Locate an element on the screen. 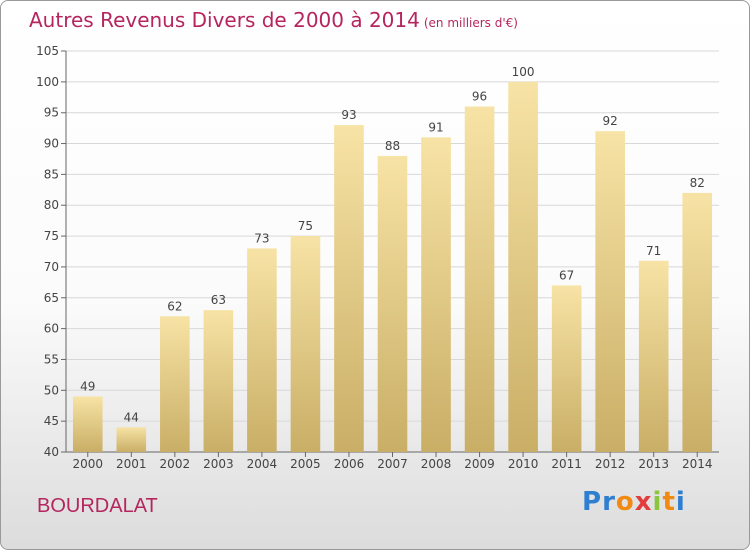  data-label: 96 is located at coordinates (479, 97).